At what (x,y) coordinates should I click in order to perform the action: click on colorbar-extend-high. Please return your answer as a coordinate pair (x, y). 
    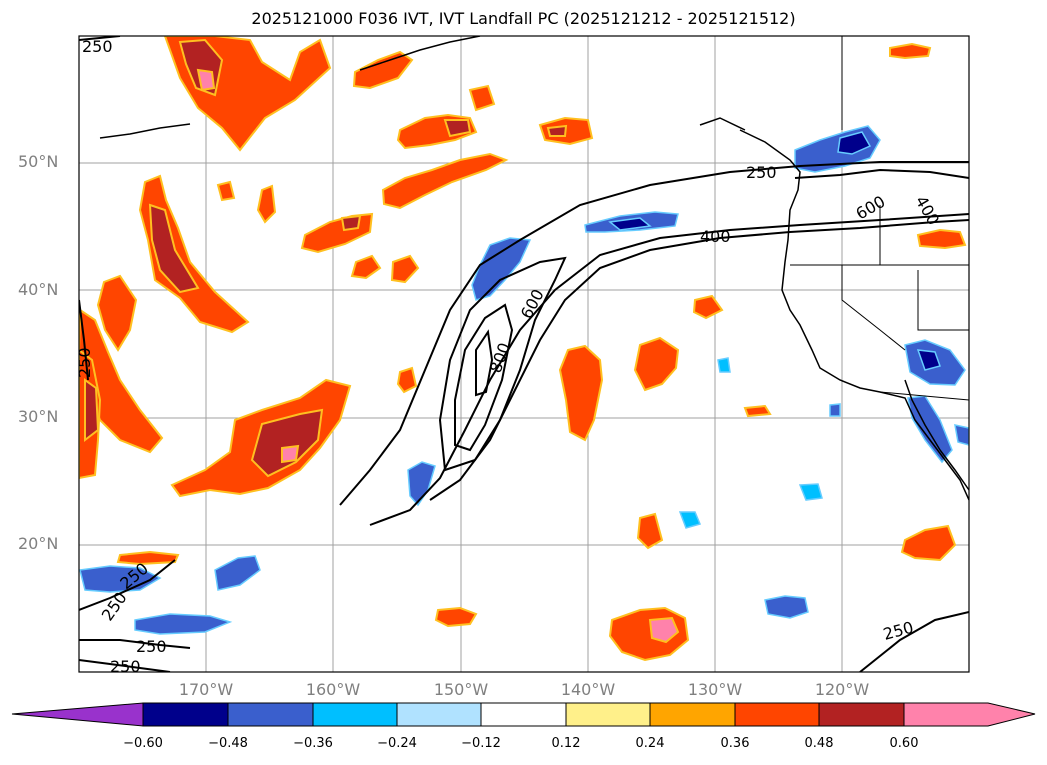
    Looking at the image, I should click on (969, 714).